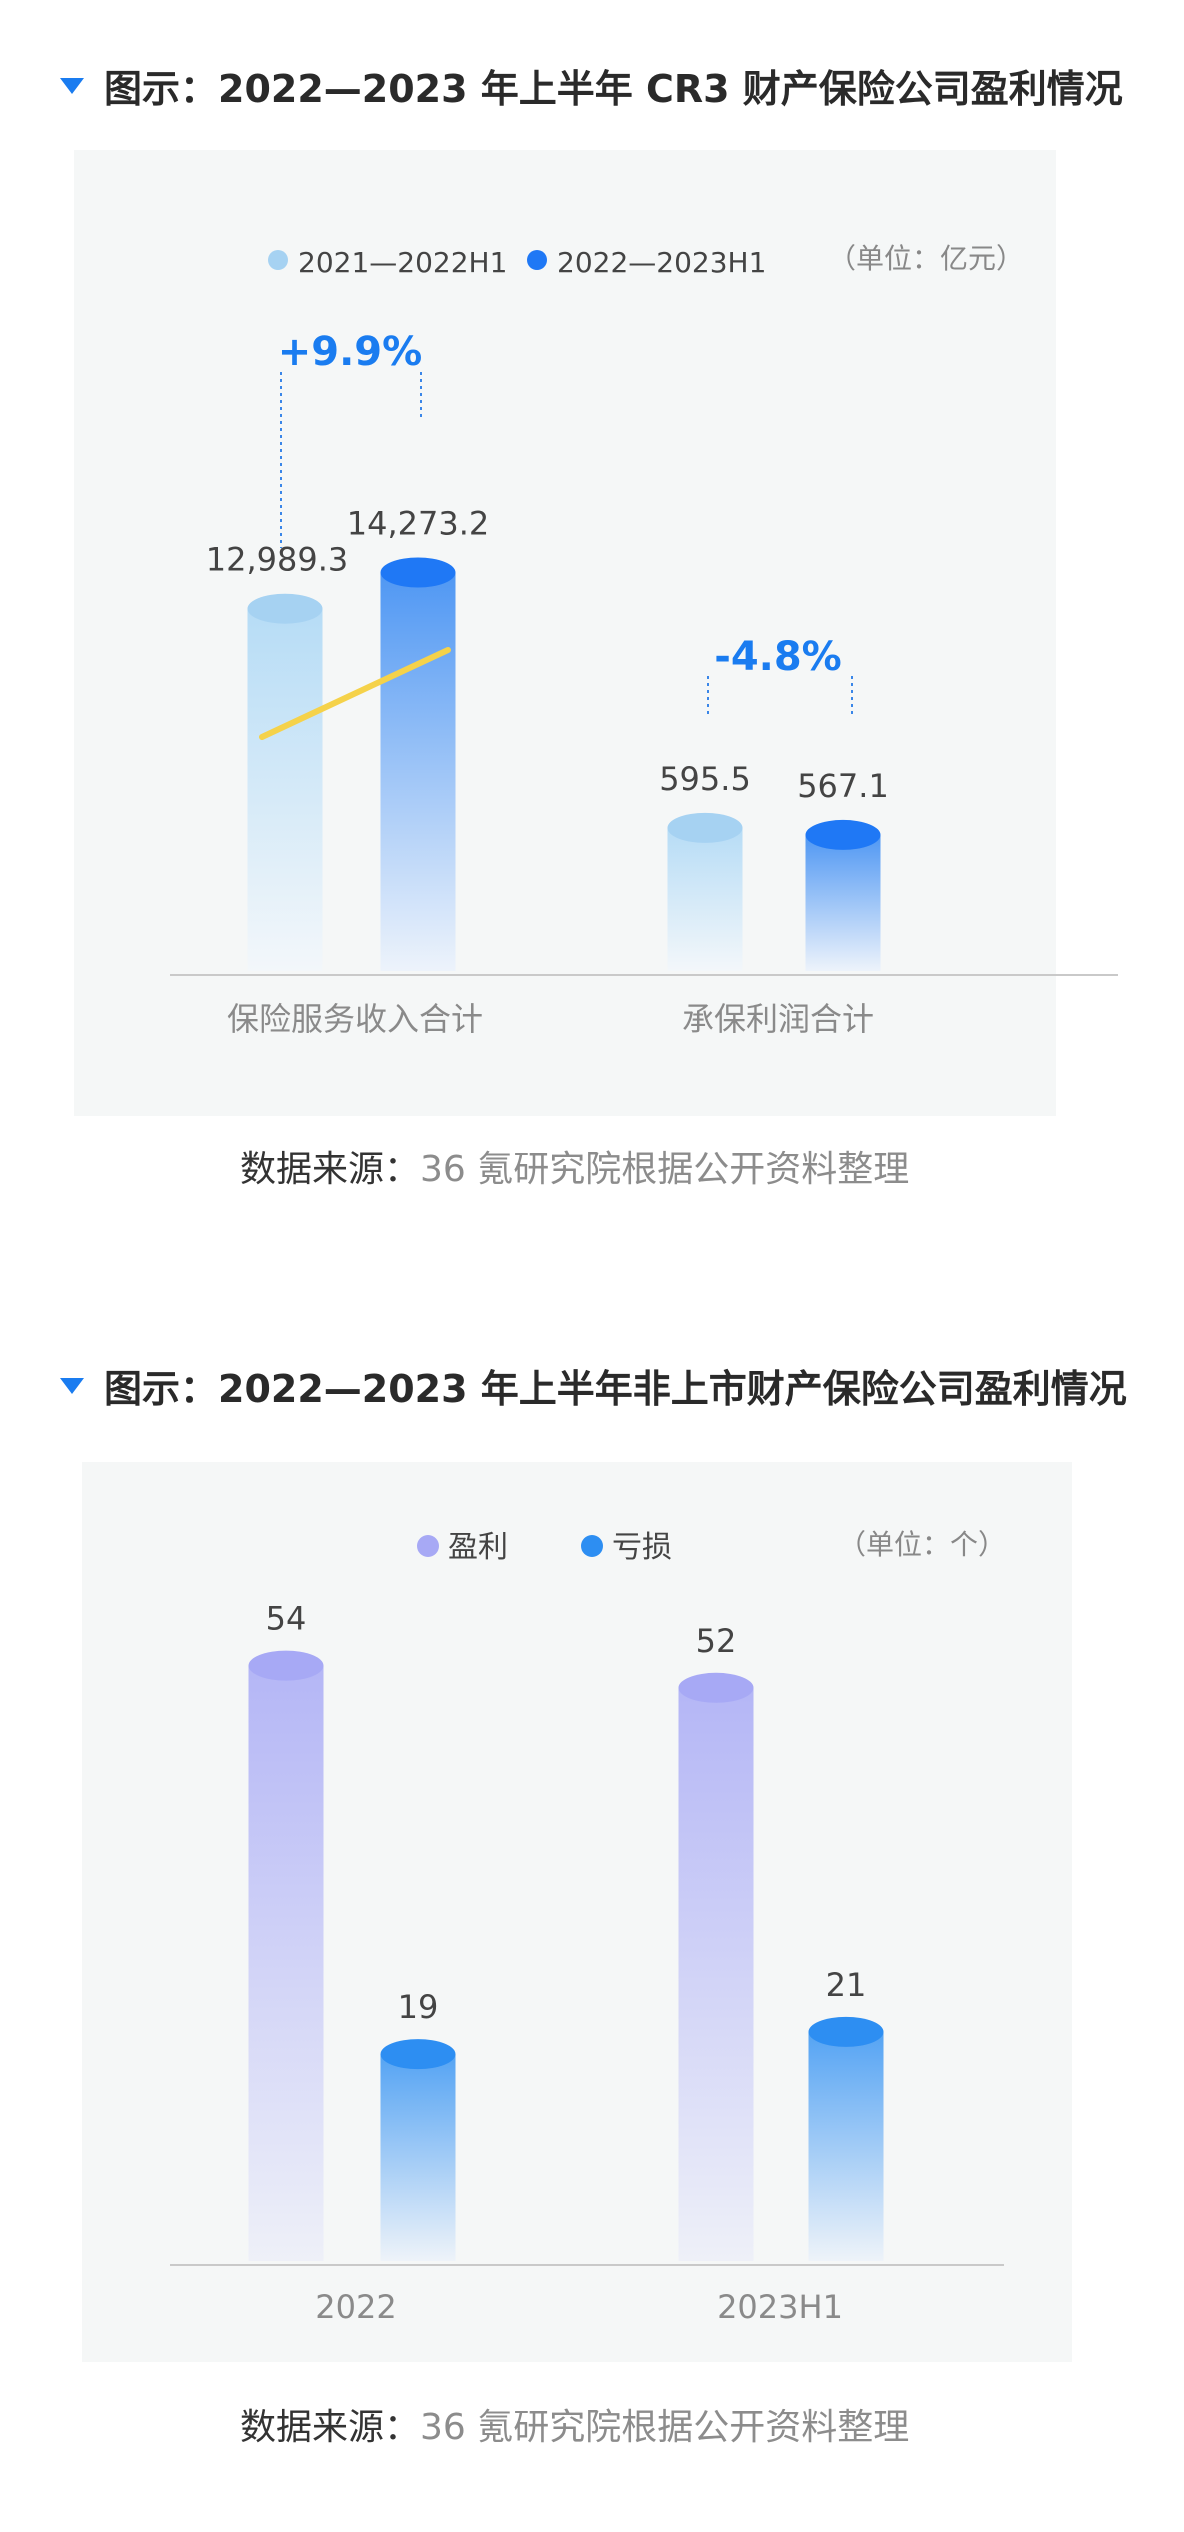 The width and height of the screenshot is (1184, 2532). What do you see at coordinates (705, 779) in the screenshot?
I see `data-label: 595.5` at bounding box center [705, 779].